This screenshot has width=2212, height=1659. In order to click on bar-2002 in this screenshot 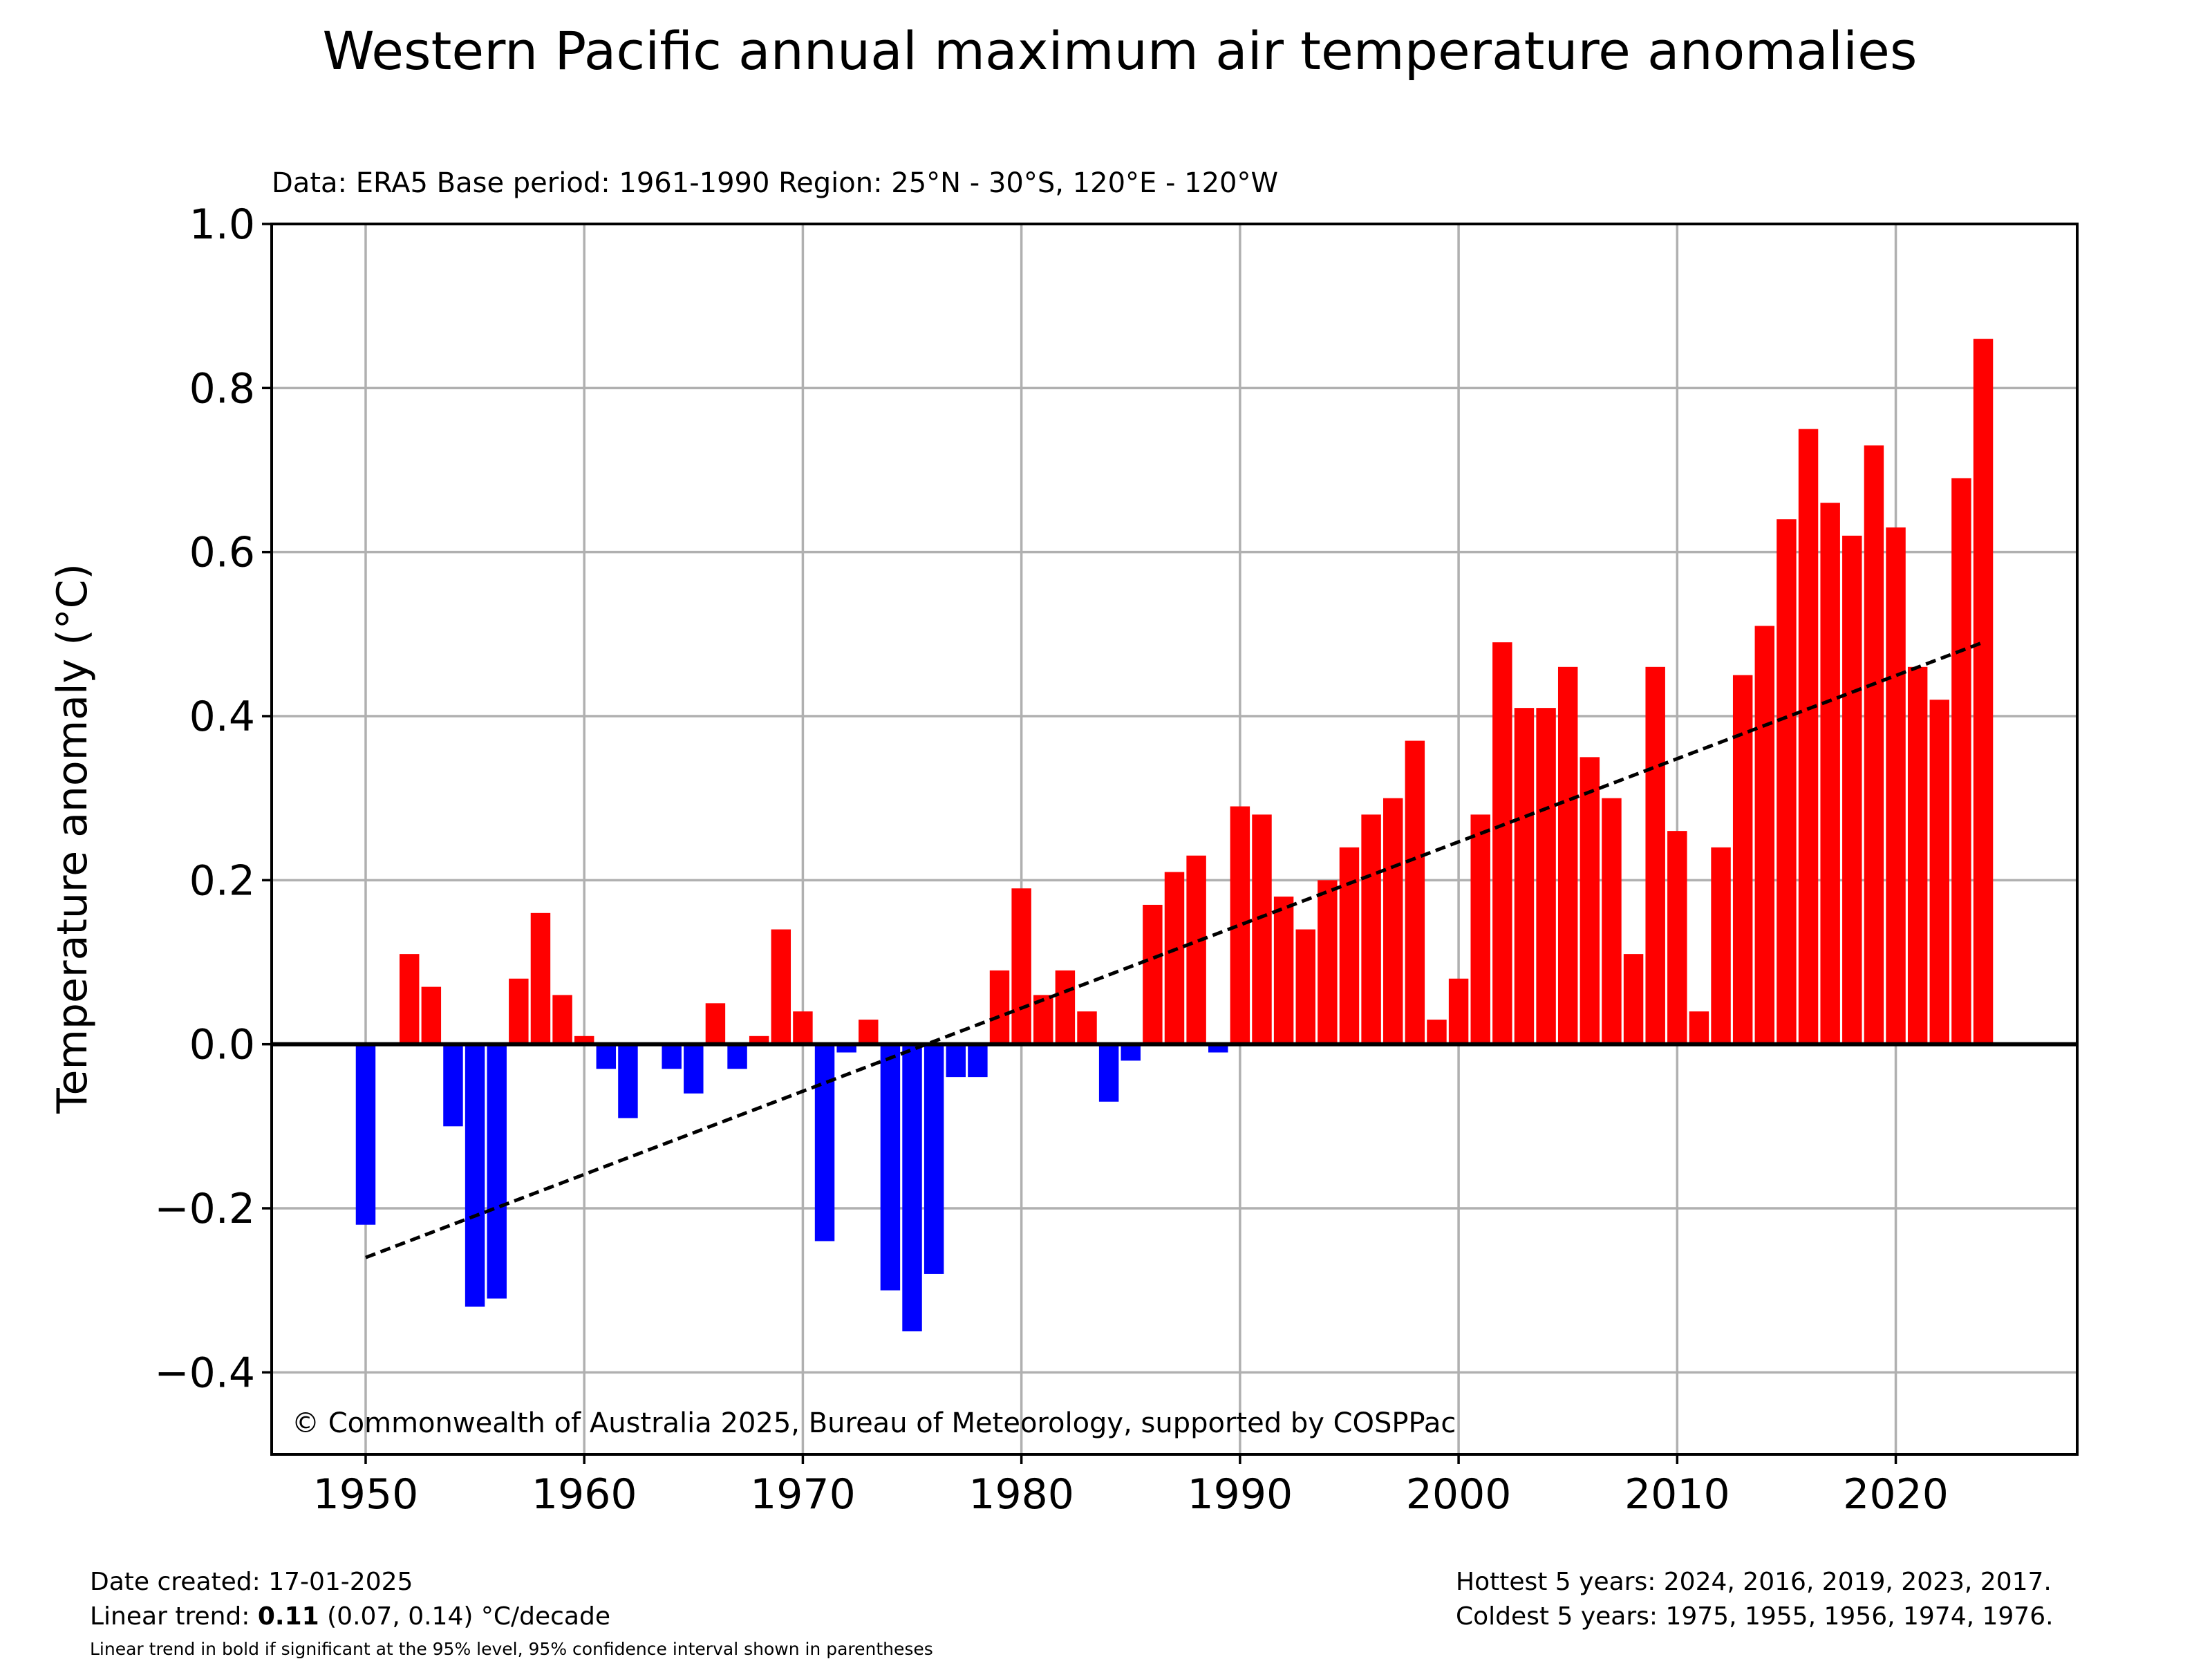, I will do `click(1502, 843)`.